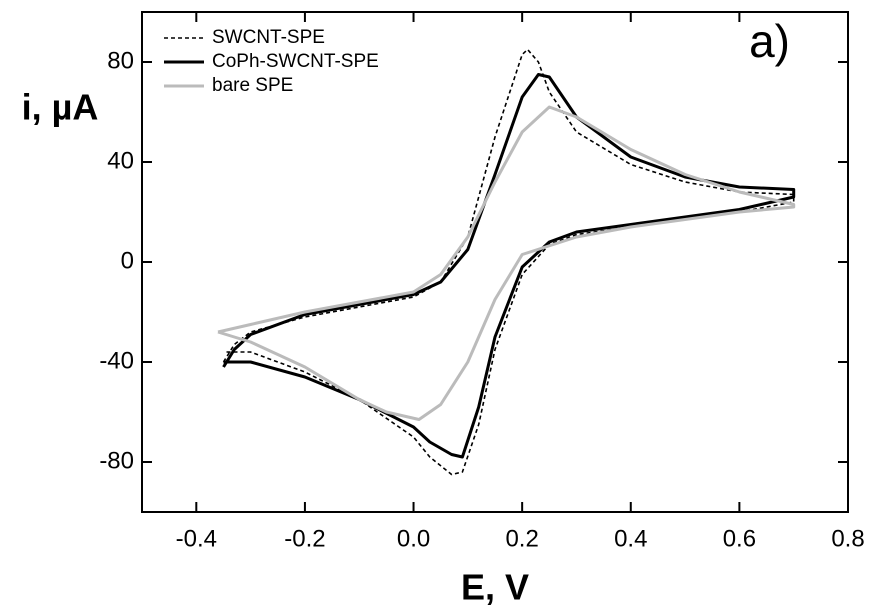  Describe the element at coordinates (847, 538) in the screenshot. I see `x-tick-label: 0.8` at that location.